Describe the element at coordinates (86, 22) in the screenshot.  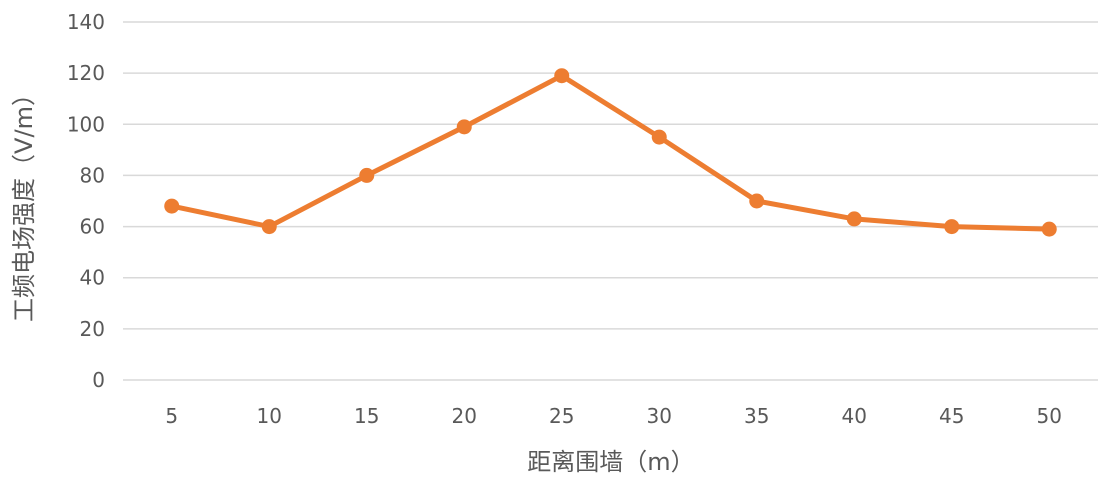
I see `y-tick-label: 140` at that location.